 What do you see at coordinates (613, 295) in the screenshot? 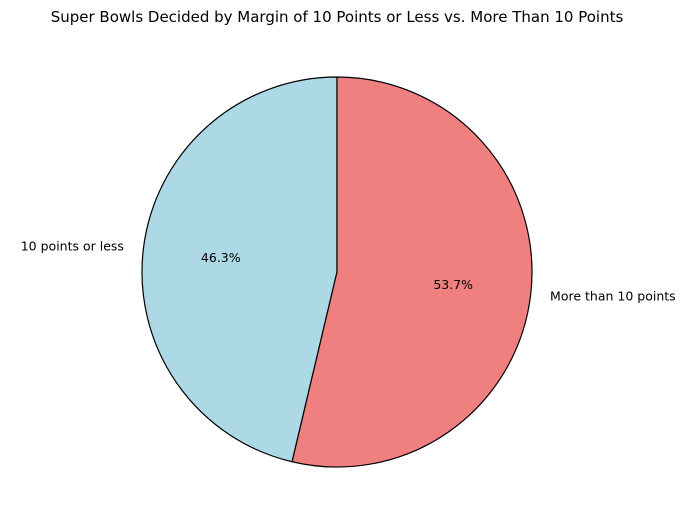
I see `pie-category-label-1: More than 10 points` at bounding box center [613, 295].